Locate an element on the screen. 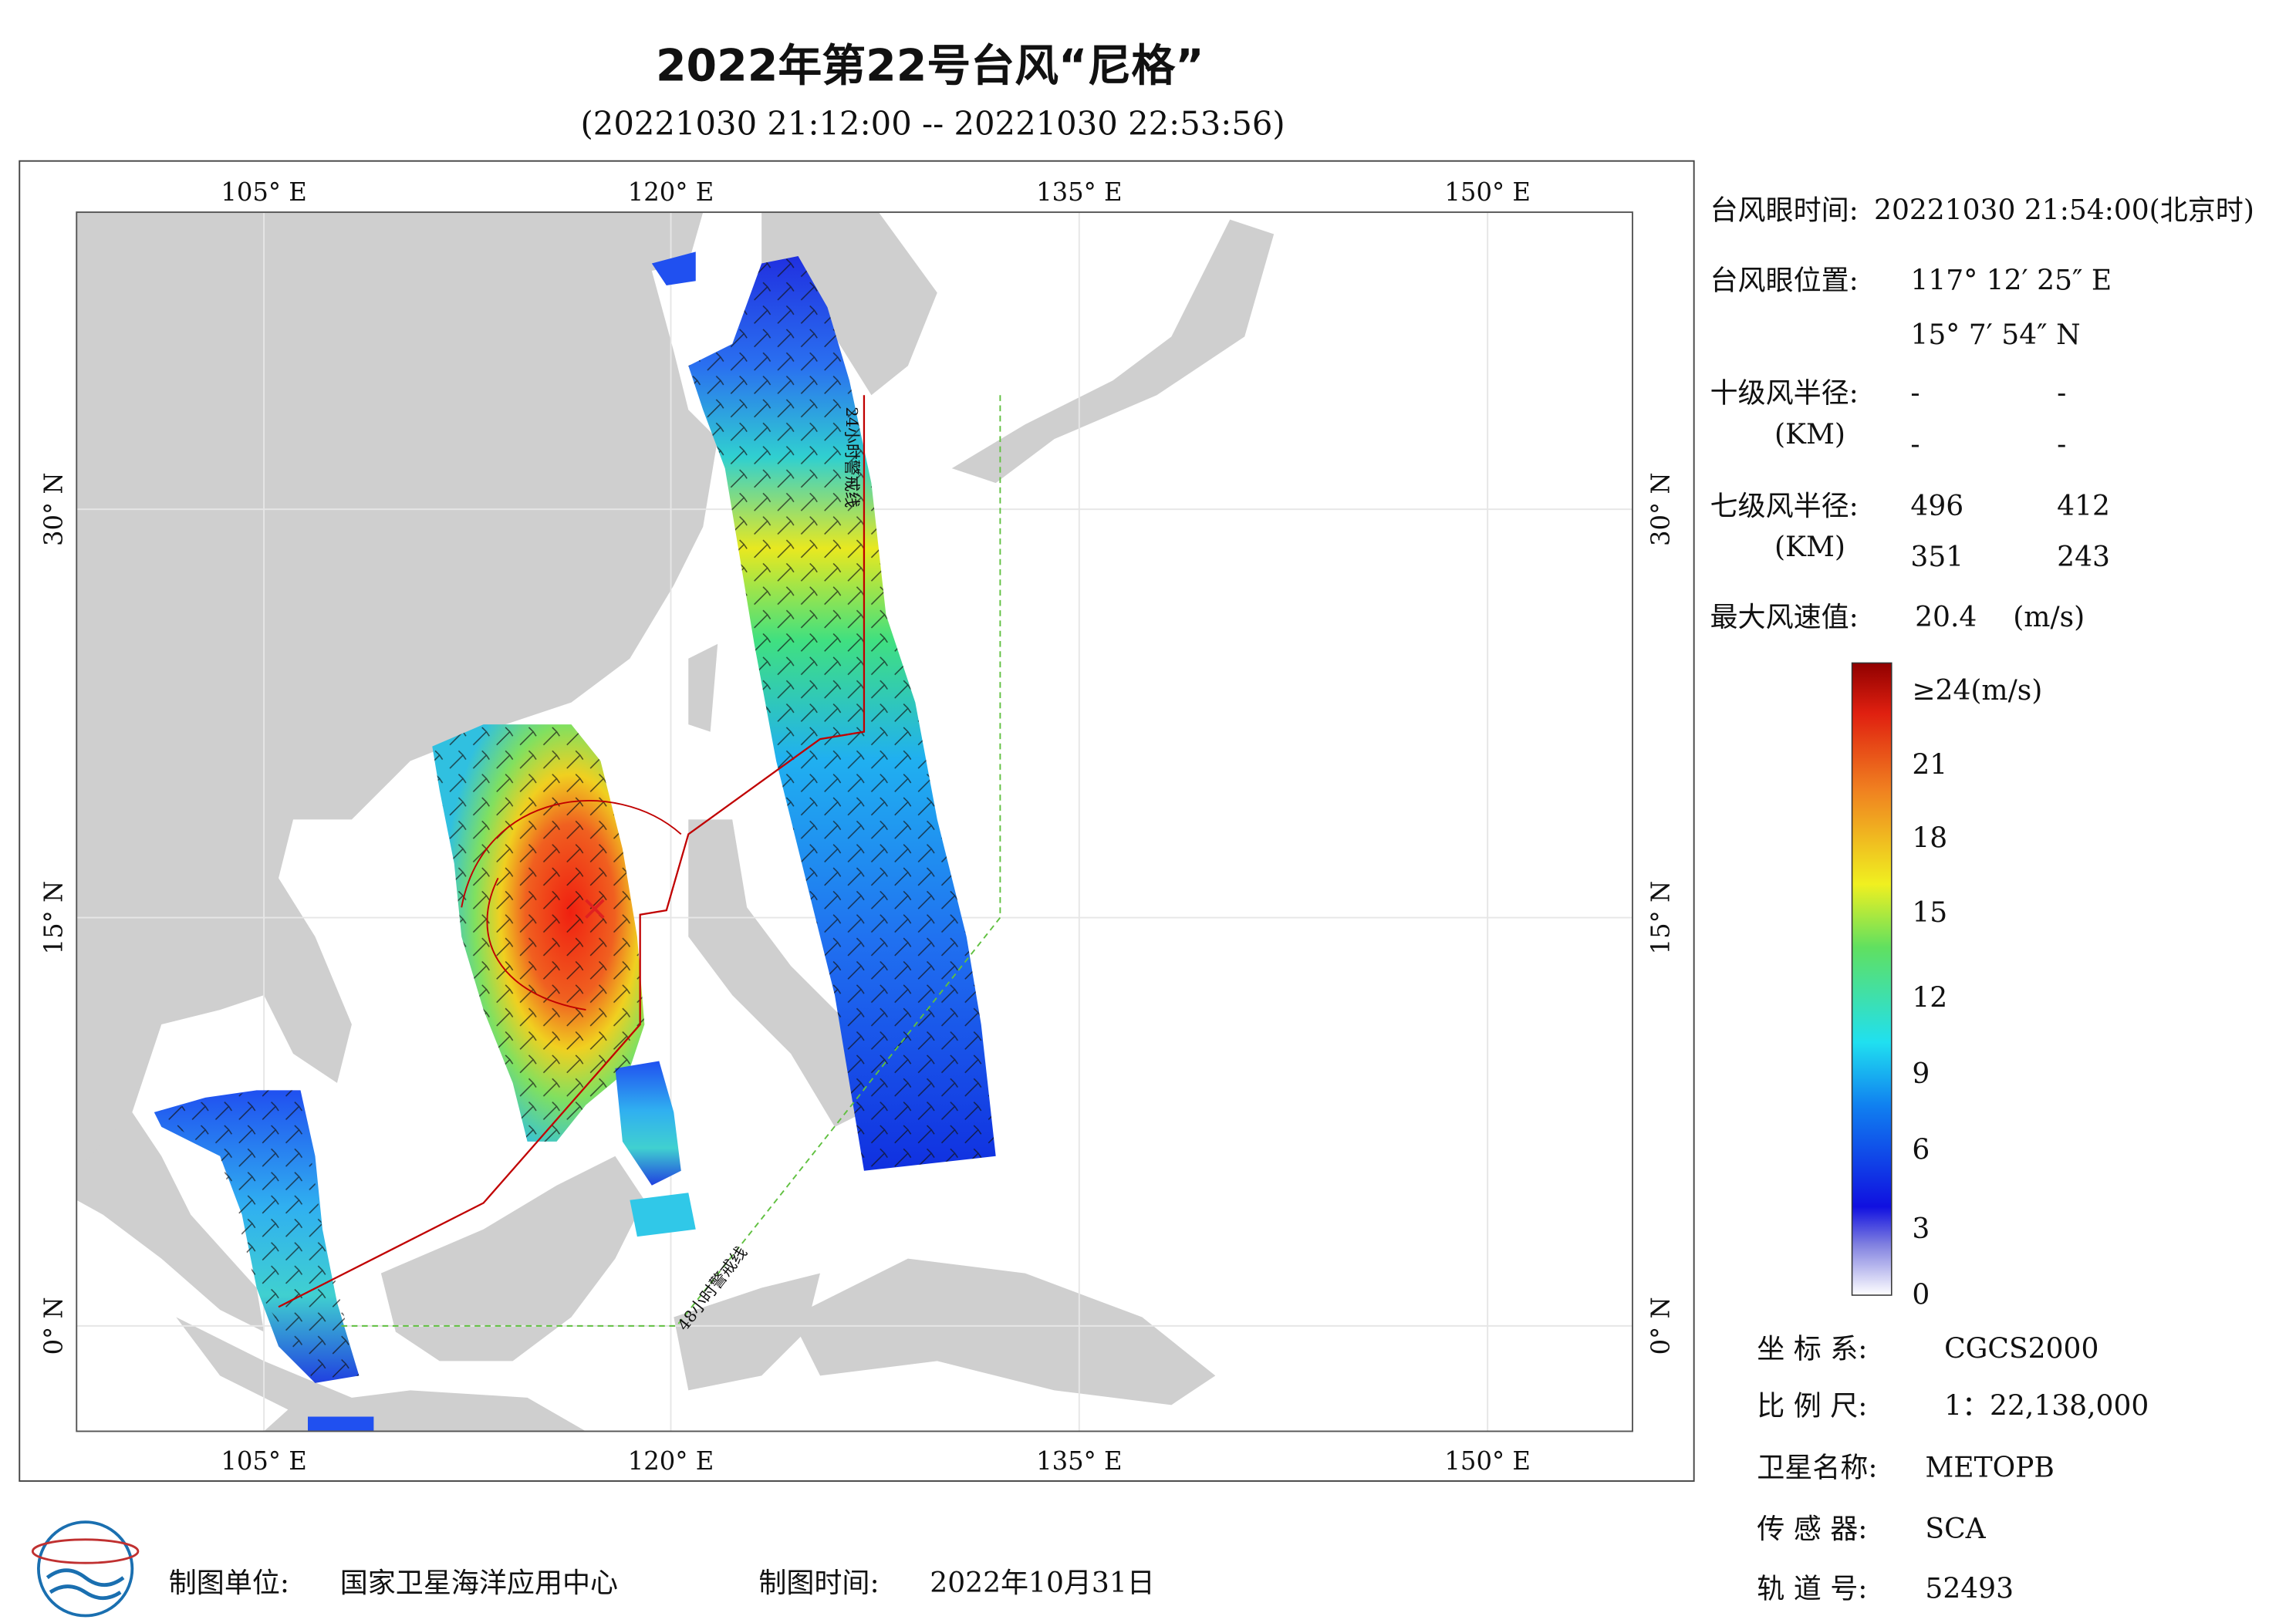  logo is located at coordinates (85, 1569).